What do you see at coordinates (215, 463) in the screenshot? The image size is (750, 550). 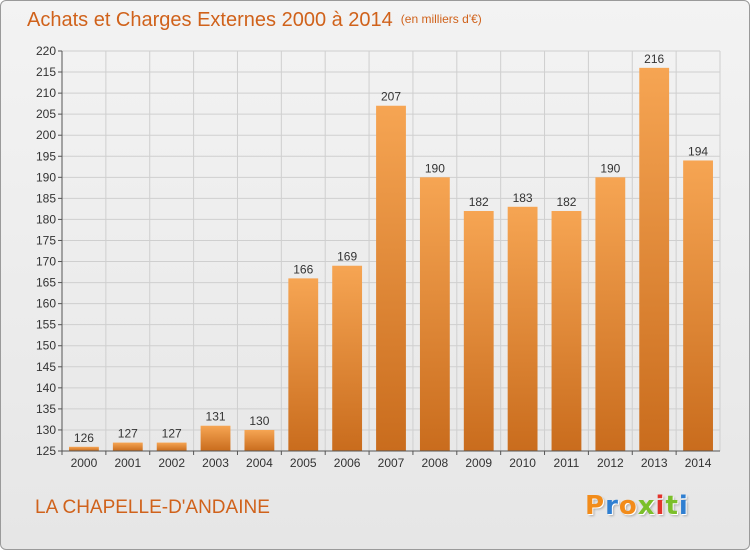 I see `x-tick-label: 2003` at bounding box center [215, 463].